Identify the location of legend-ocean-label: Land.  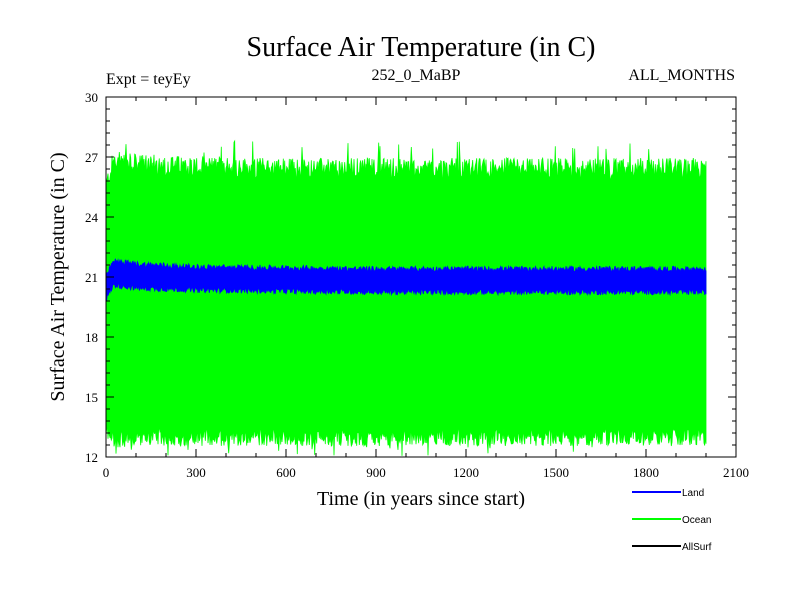
(693, 493).